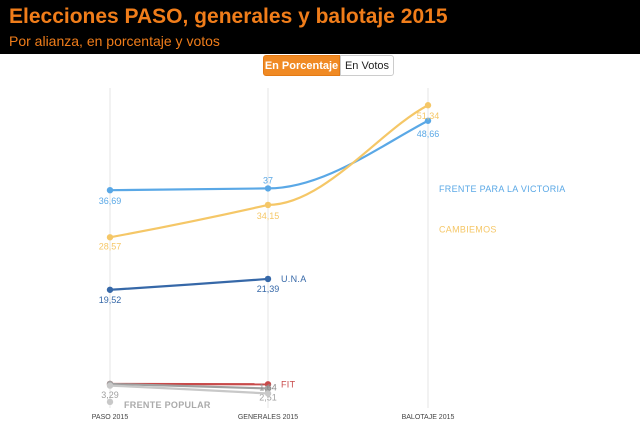  Describe the element at coordinates (268, 289) in the screenshot. I see `data-label-2-u-n-a-1: 21,39` at that location.